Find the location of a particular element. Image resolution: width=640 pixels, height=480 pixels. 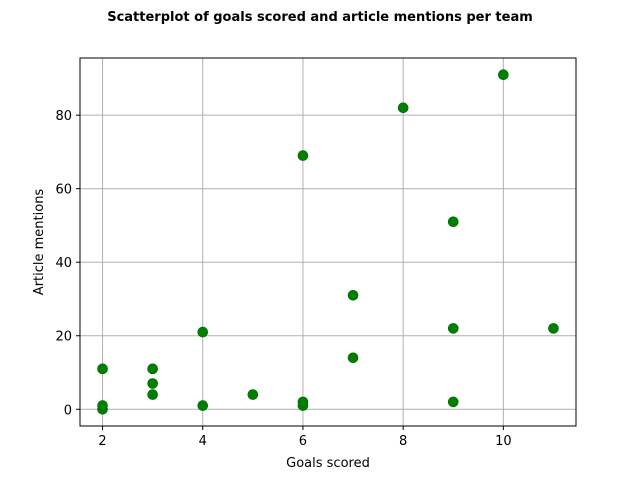

y-tick-label: 0 is located at coordinates (68, 410).